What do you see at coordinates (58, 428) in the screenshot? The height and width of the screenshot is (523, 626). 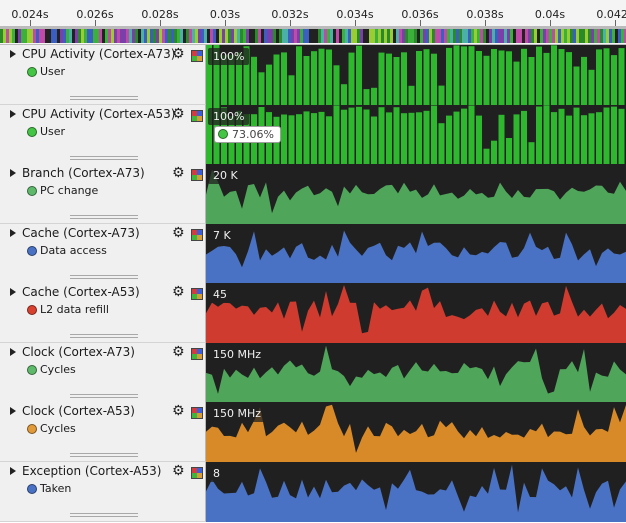 I see `series-name: Cycles` at bounding box center [58, 428].